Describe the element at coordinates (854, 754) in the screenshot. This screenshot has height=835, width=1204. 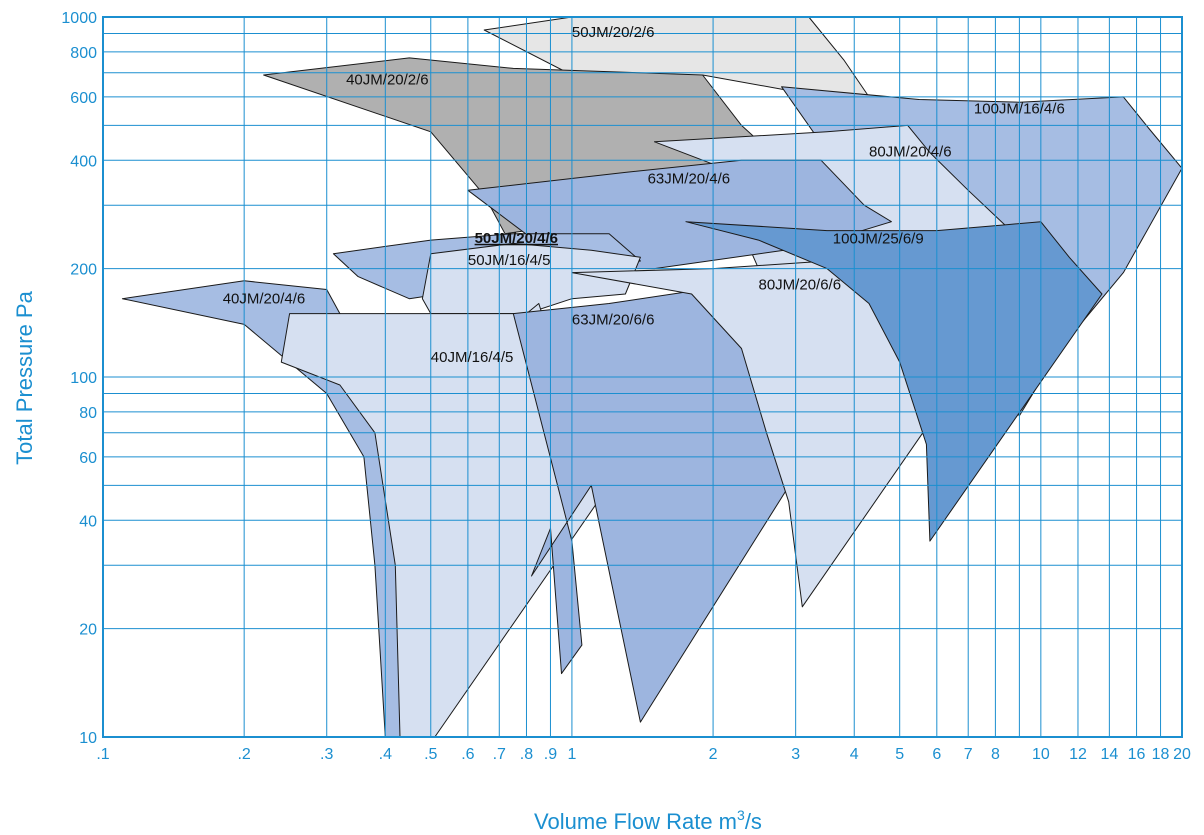
I see `x-tick-label: 4` at that location.